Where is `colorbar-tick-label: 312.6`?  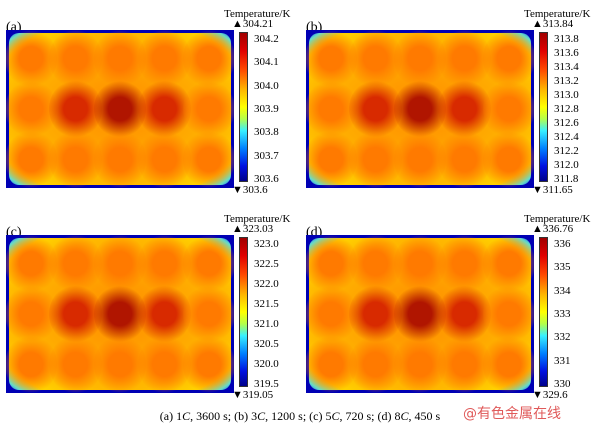 colorbar-tick-label: 312.6 is located at coordinates (566, 123).